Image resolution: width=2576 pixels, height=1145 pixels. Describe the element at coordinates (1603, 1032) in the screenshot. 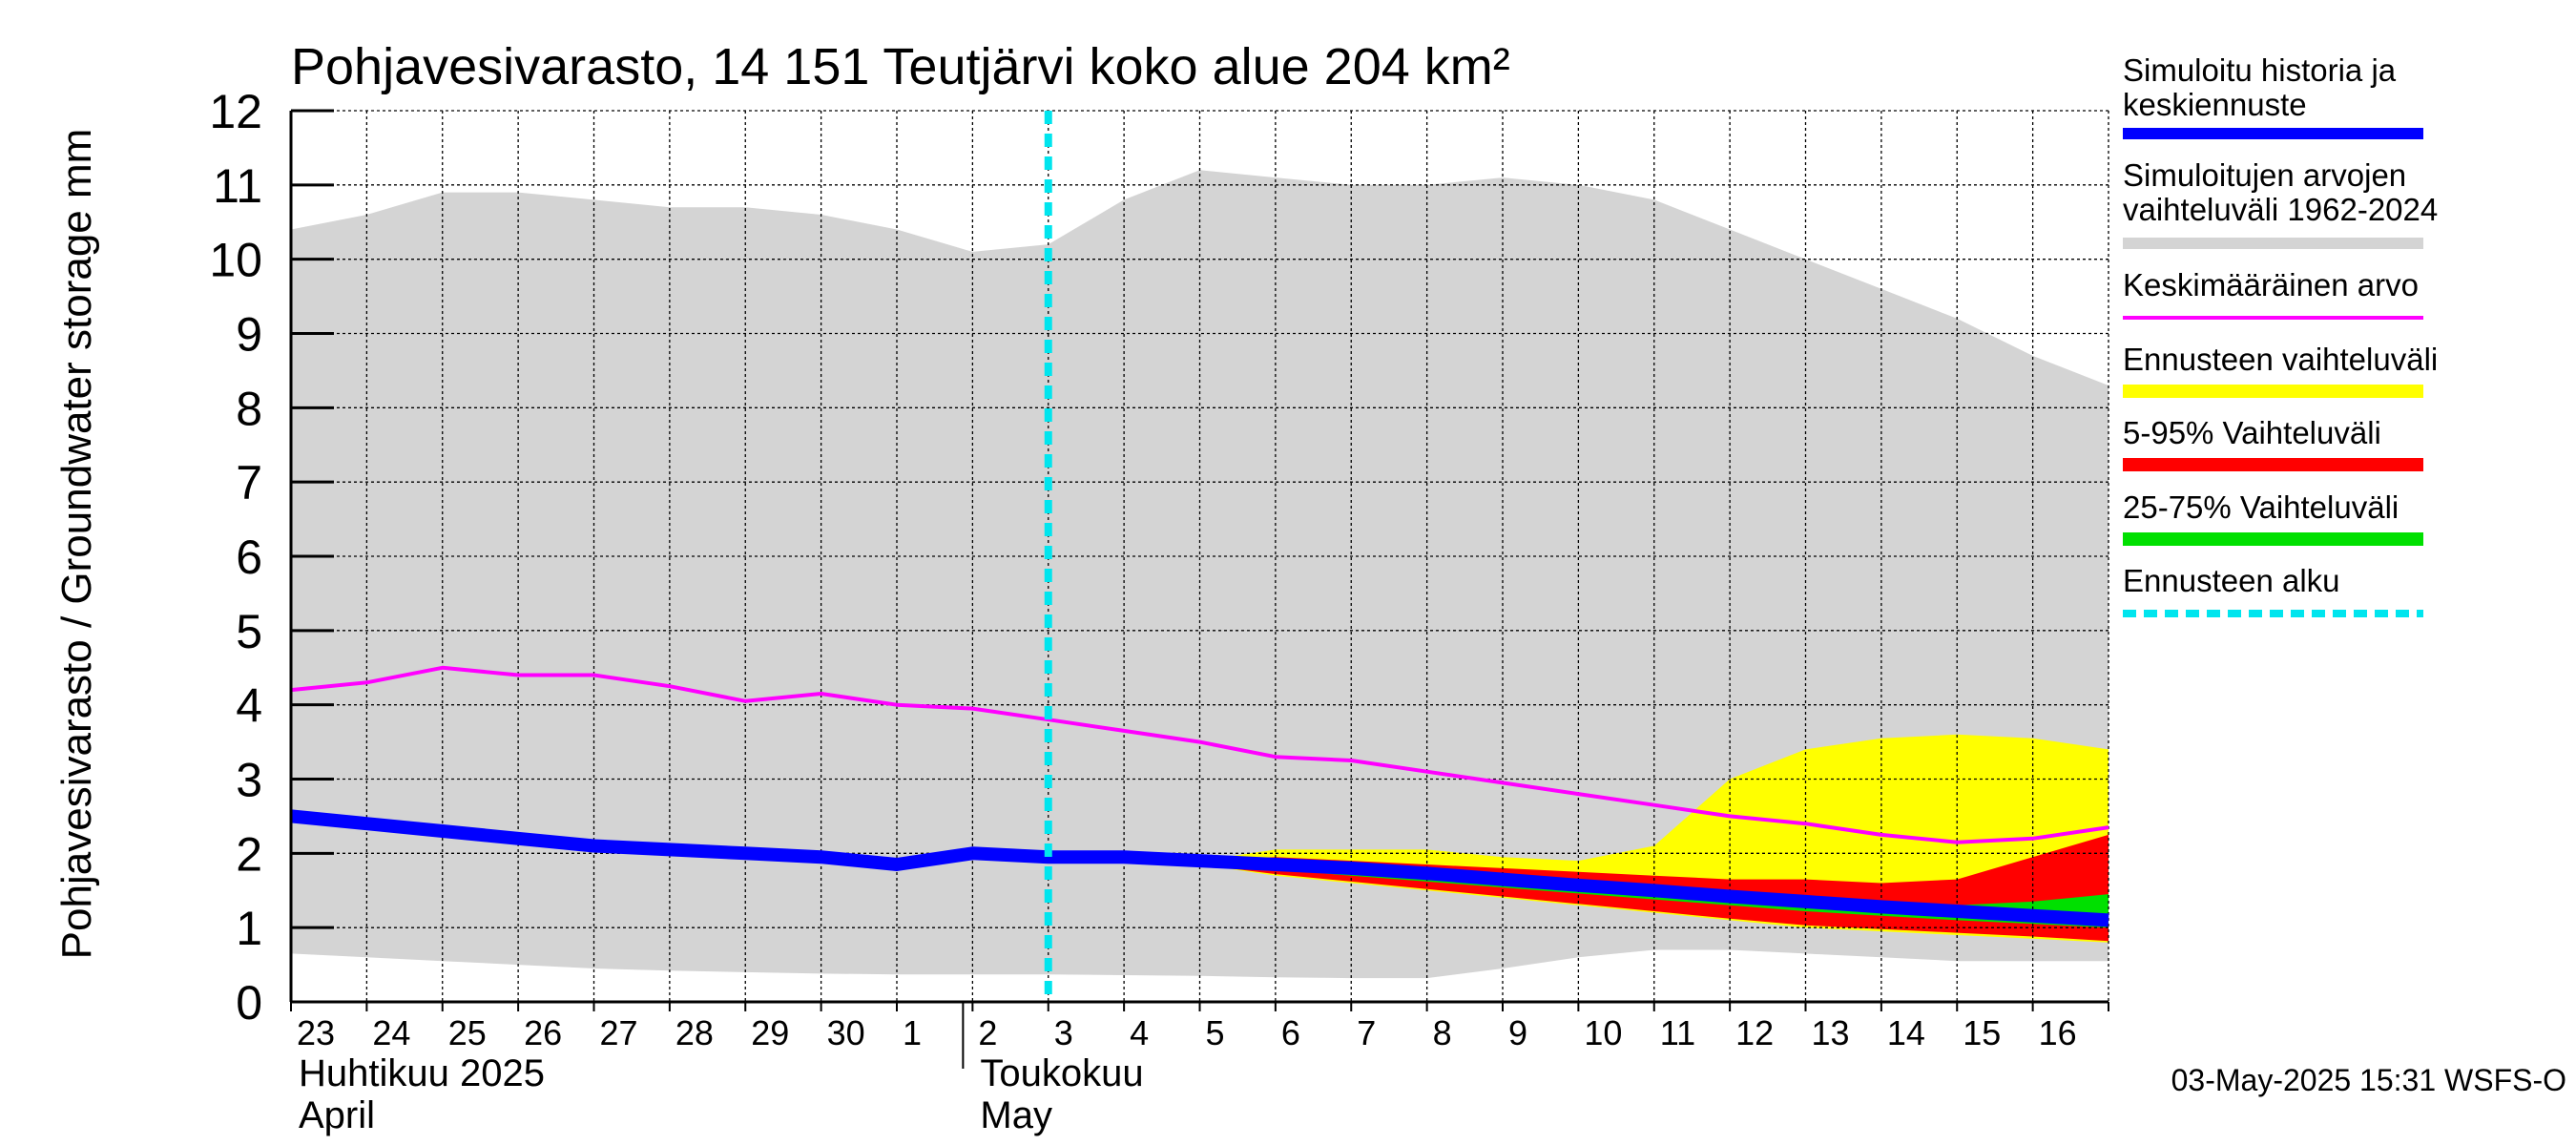

I see `x-tick-label: 10` at that location.